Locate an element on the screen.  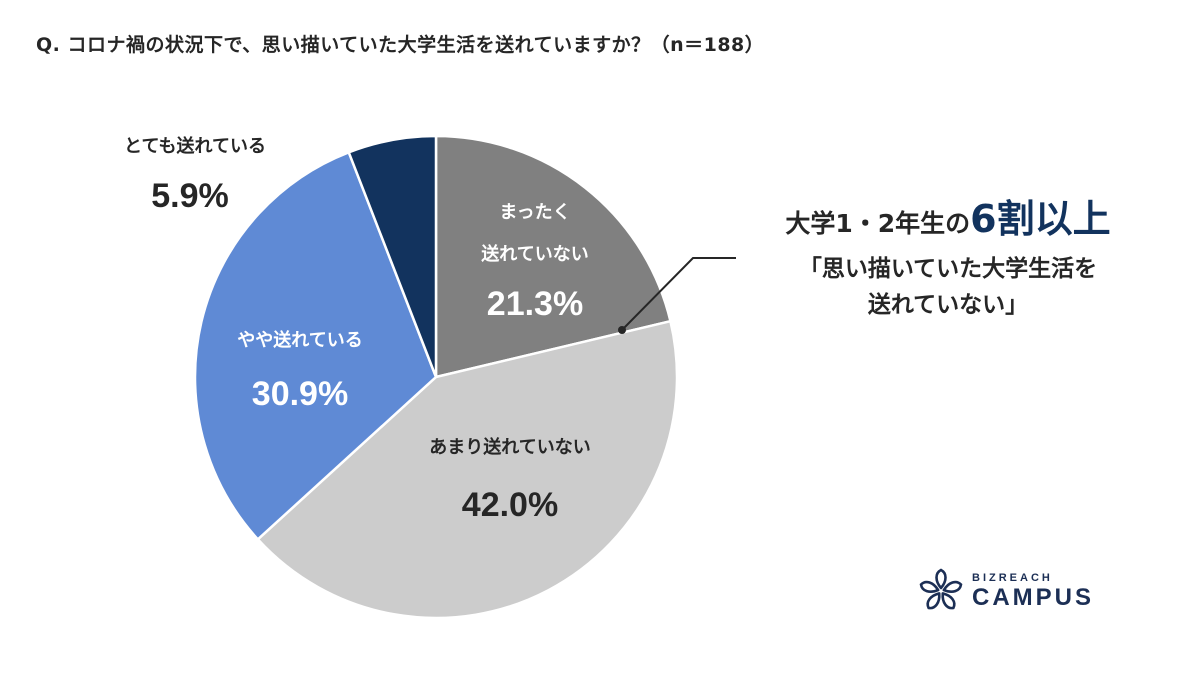
callout-head-prefix: 大学1・2年生の is located at coordinates (878, 223).